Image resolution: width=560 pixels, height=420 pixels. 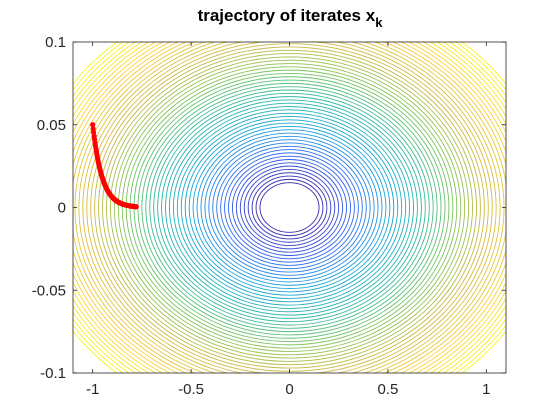 I want to click on x-tick-label: -1, so click(x=92, y=389).